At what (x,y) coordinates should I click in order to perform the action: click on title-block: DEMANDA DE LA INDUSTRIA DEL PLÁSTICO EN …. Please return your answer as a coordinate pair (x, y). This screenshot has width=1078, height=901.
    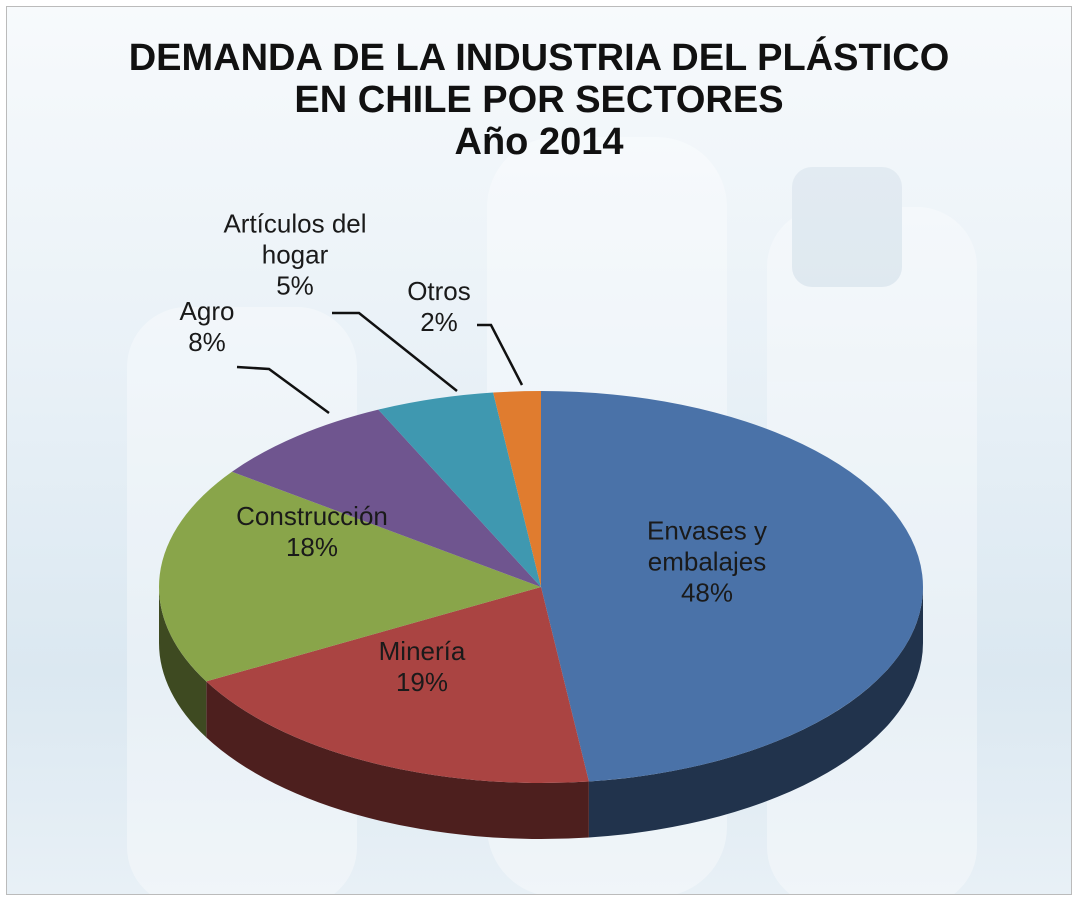
    Looking at the image, I should click on (539, 100).